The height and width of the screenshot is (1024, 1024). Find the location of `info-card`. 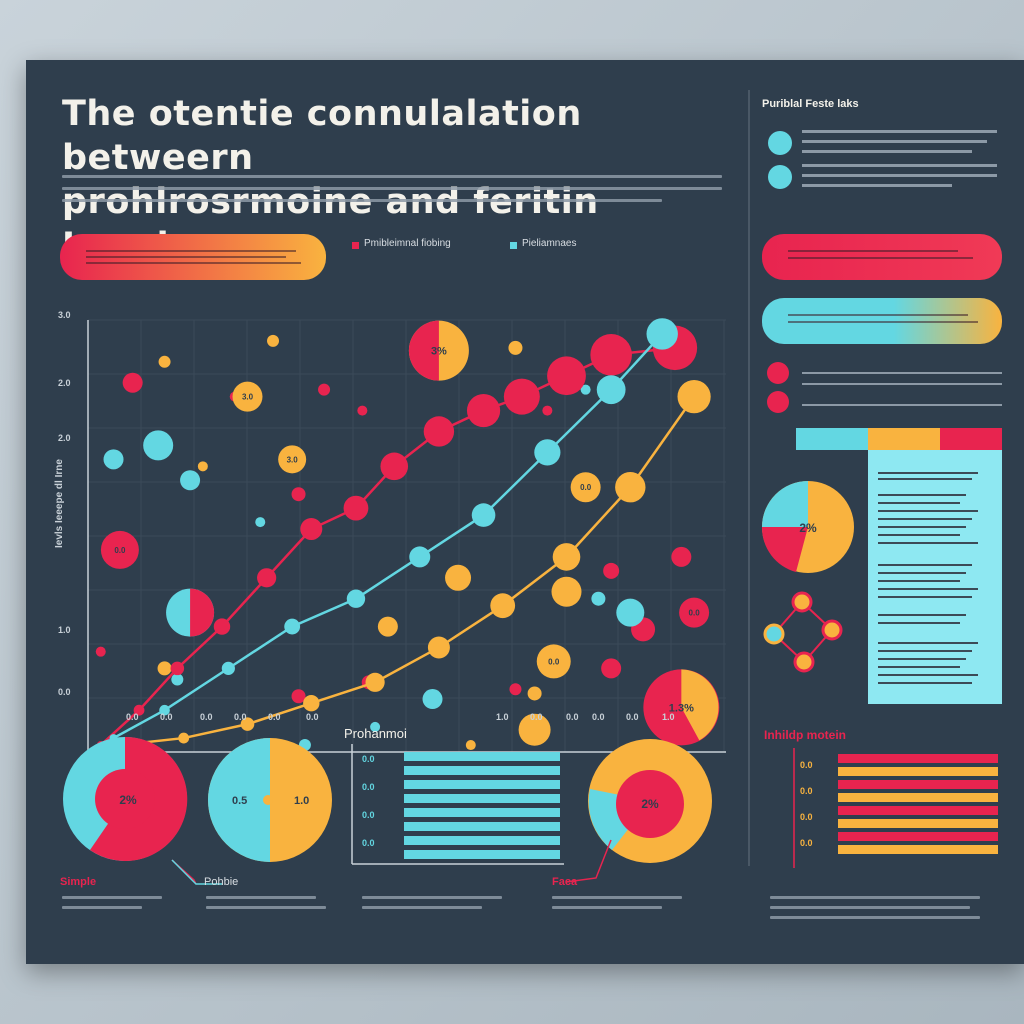

info-card is located at coordinates (935, 577).